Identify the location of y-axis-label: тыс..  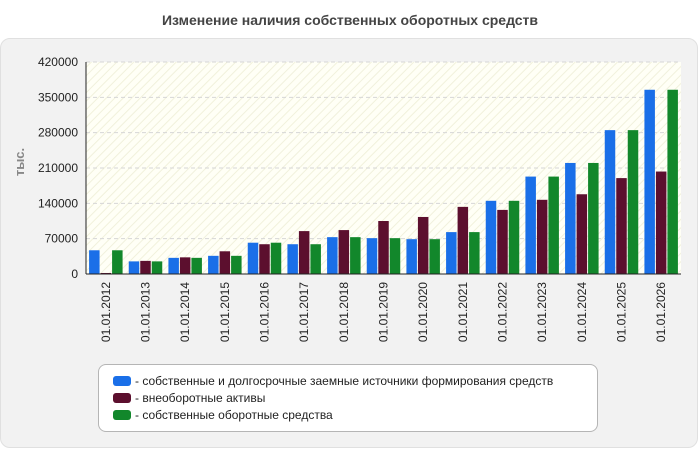
(19, 162).